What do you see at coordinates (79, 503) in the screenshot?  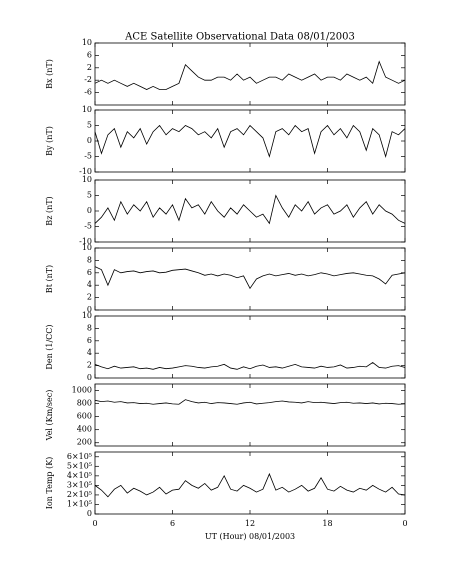 I see `y-tick-label: 1×10⁵` at bounding box center [79, 503].